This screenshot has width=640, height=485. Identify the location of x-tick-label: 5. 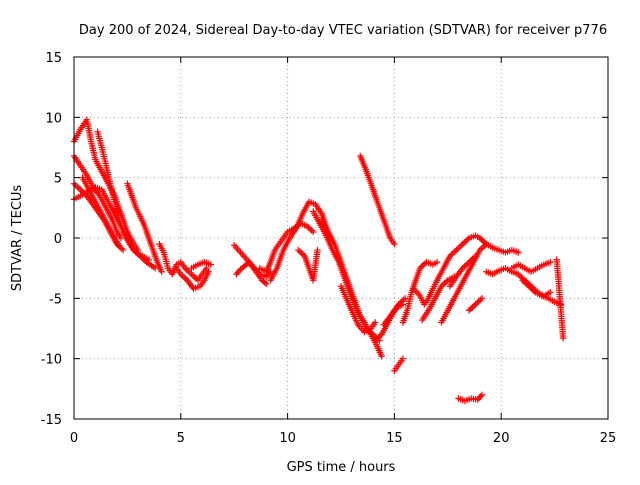
(181, 438).